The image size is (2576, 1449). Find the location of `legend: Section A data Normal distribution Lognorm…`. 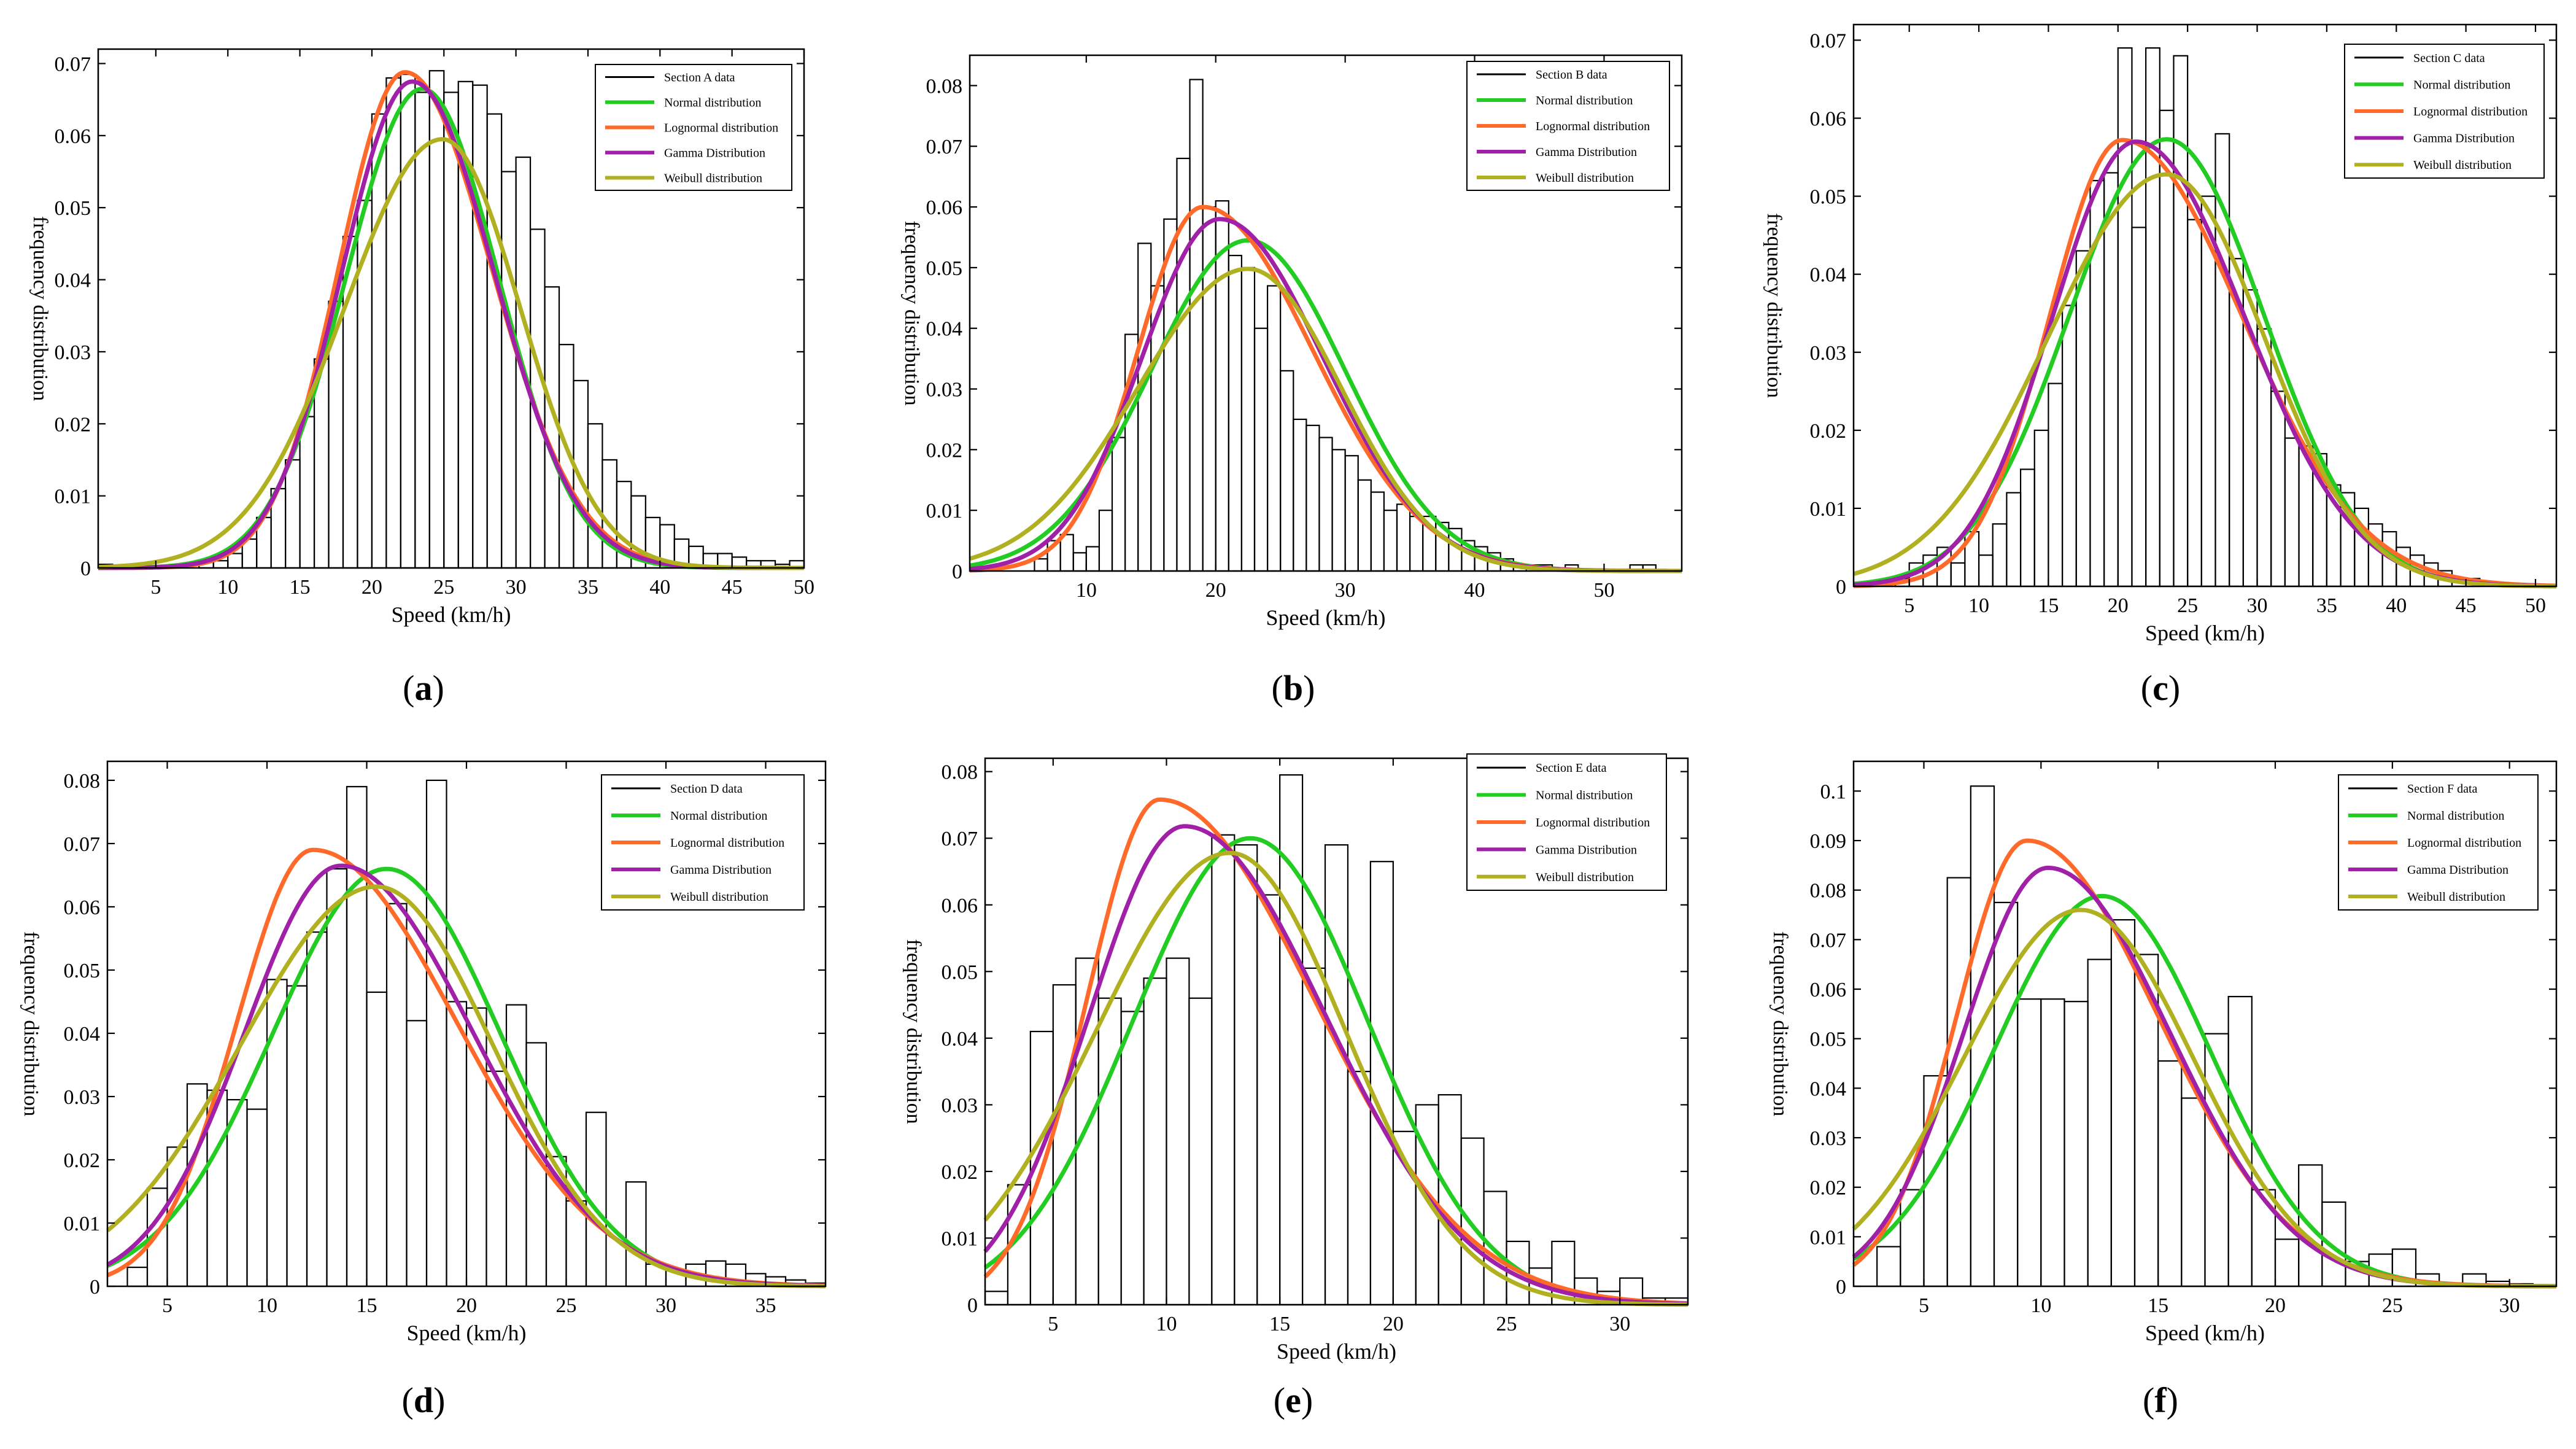

legend: Section A data Normal distribution Lognorm… is located at coordinates (693, 127).